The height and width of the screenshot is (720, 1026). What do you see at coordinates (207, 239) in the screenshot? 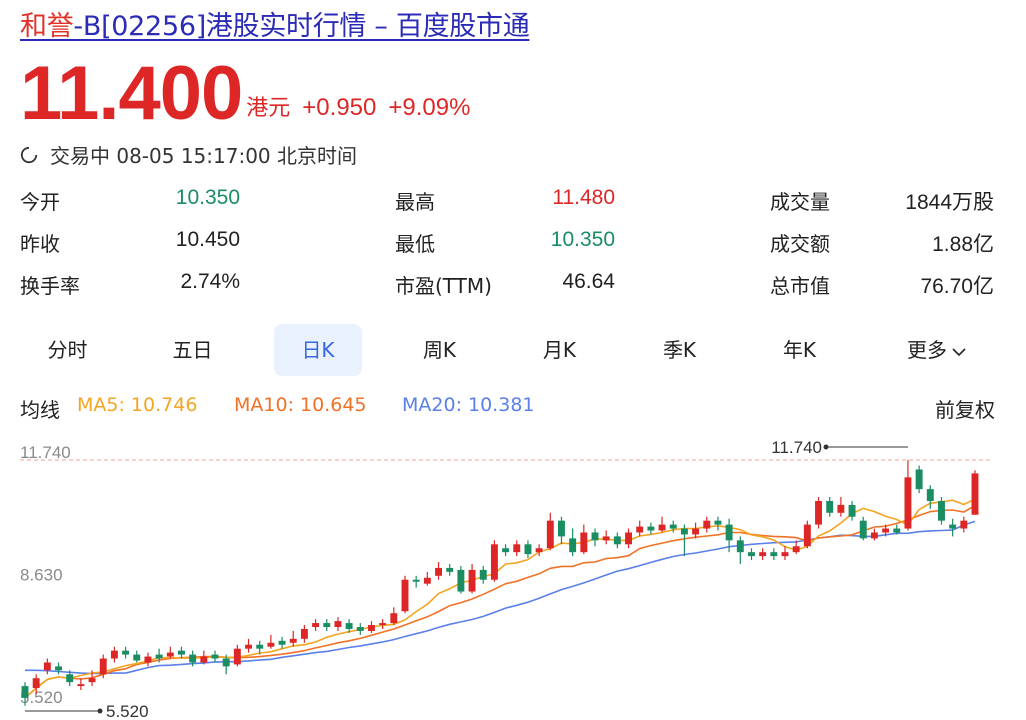
I see `stat-value-prev-close: 10.450` at bounding box center [207, 239].